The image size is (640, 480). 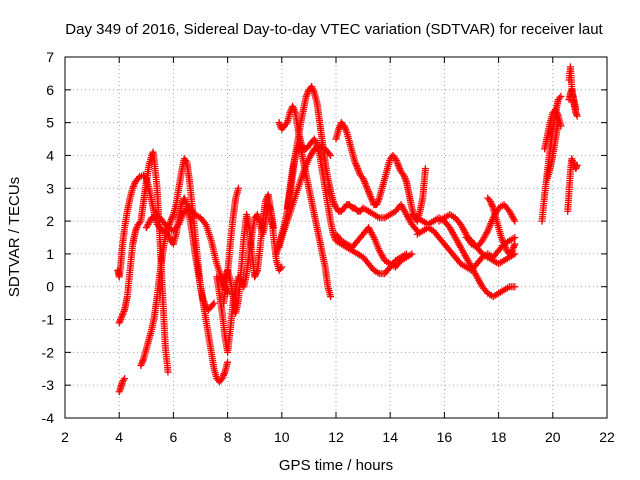 I want to click on x-tick-label: 14, so click(x=390, y=437).